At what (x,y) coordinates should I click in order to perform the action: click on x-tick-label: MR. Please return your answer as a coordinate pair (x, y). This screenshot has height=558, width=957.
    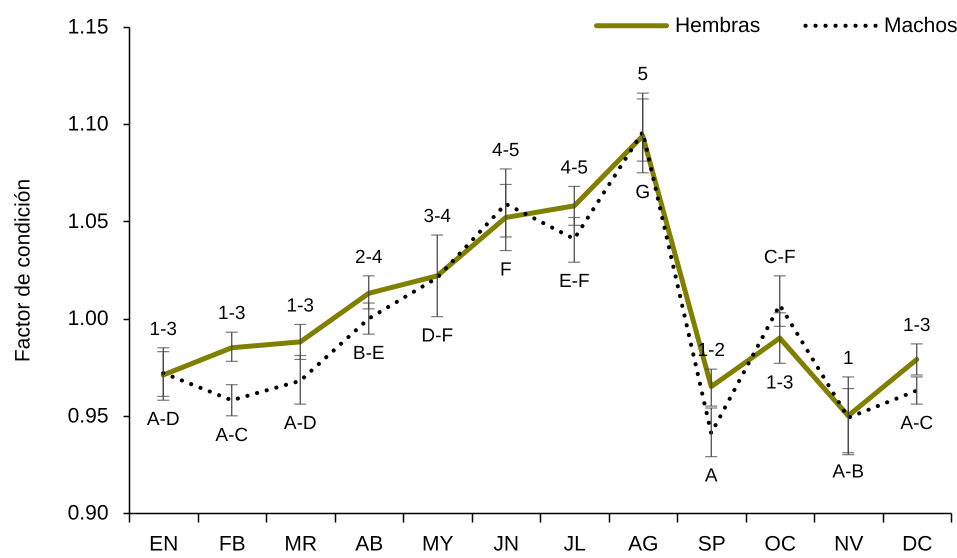
    Looking at the image, I should click on (301, 544).